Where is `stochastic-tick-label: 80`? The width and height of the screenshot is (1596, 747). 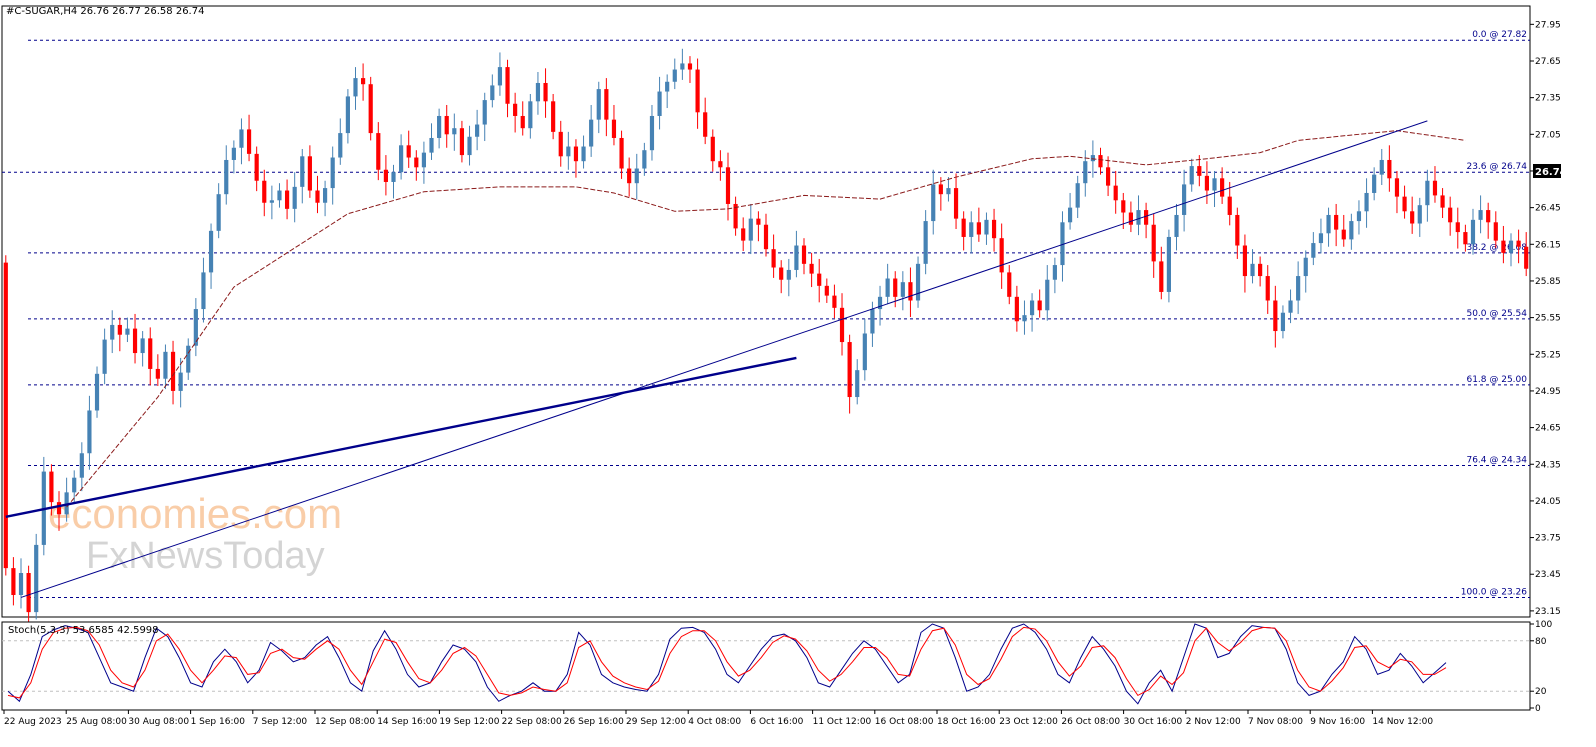
stochastic-tick-label: 80 is located at coordinates (1541, 642).